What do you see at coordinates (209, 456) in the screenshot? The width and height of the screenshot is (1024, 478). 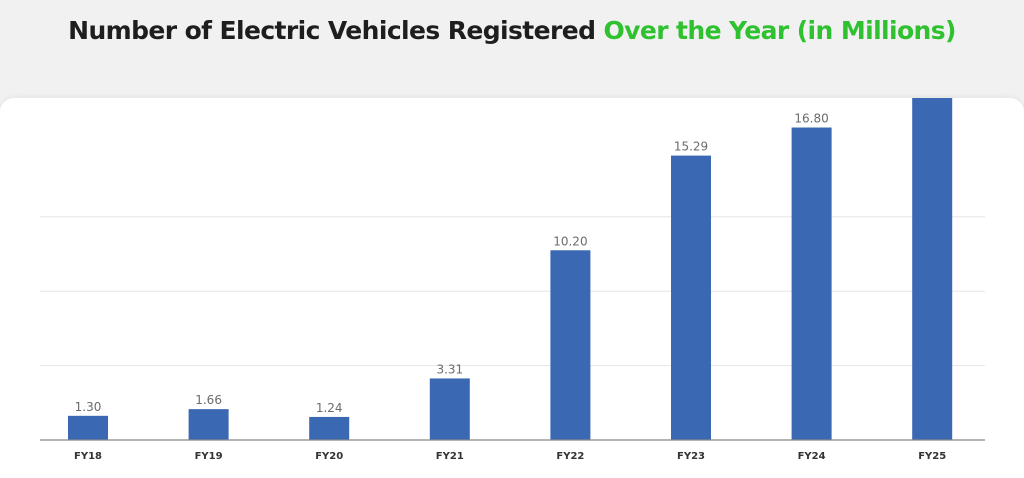 I see `x-tick-fy19: FY19` at bounding box center [209, 456].